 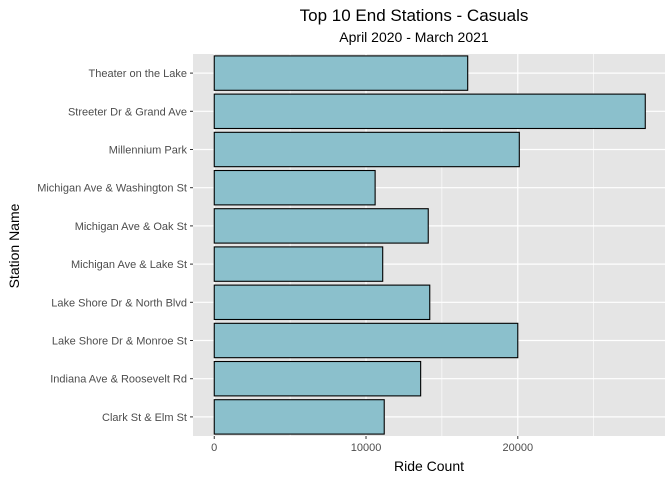 What do you see at coordinates (119, 342) in the screenshot?
I see `y-tick-label: Lake Shore Dr & Monroe St` at bounding box center [119, 342].